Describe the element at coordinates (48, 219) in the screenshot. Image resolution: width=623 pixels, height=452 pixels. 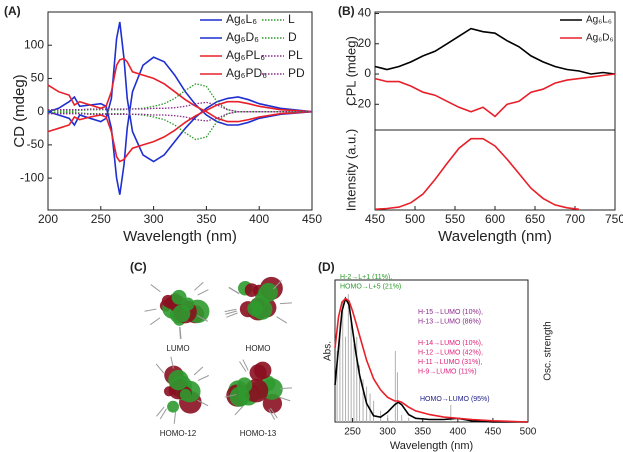
I see `x-tick-label: 200` at that location.